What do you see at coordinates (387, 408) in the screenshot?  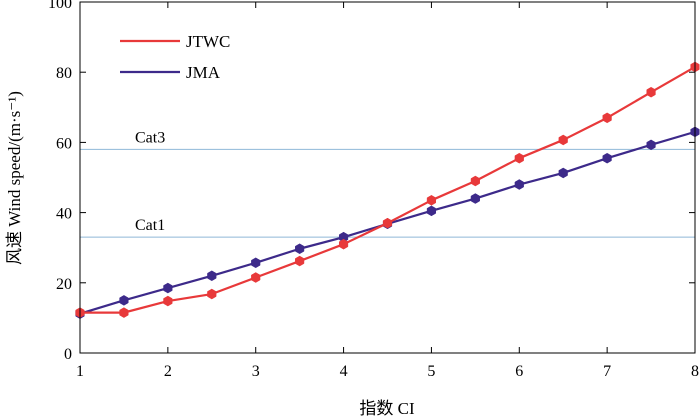 I see `x-axis-title: 指数 CI` at bounding box center [387, 408].